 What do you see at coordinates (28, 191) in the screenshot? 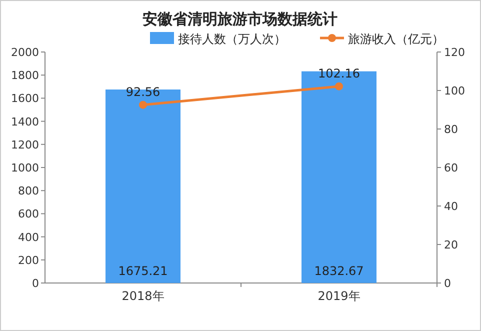
I see `y-tick-label: 800` at bounding box center [28, 191].